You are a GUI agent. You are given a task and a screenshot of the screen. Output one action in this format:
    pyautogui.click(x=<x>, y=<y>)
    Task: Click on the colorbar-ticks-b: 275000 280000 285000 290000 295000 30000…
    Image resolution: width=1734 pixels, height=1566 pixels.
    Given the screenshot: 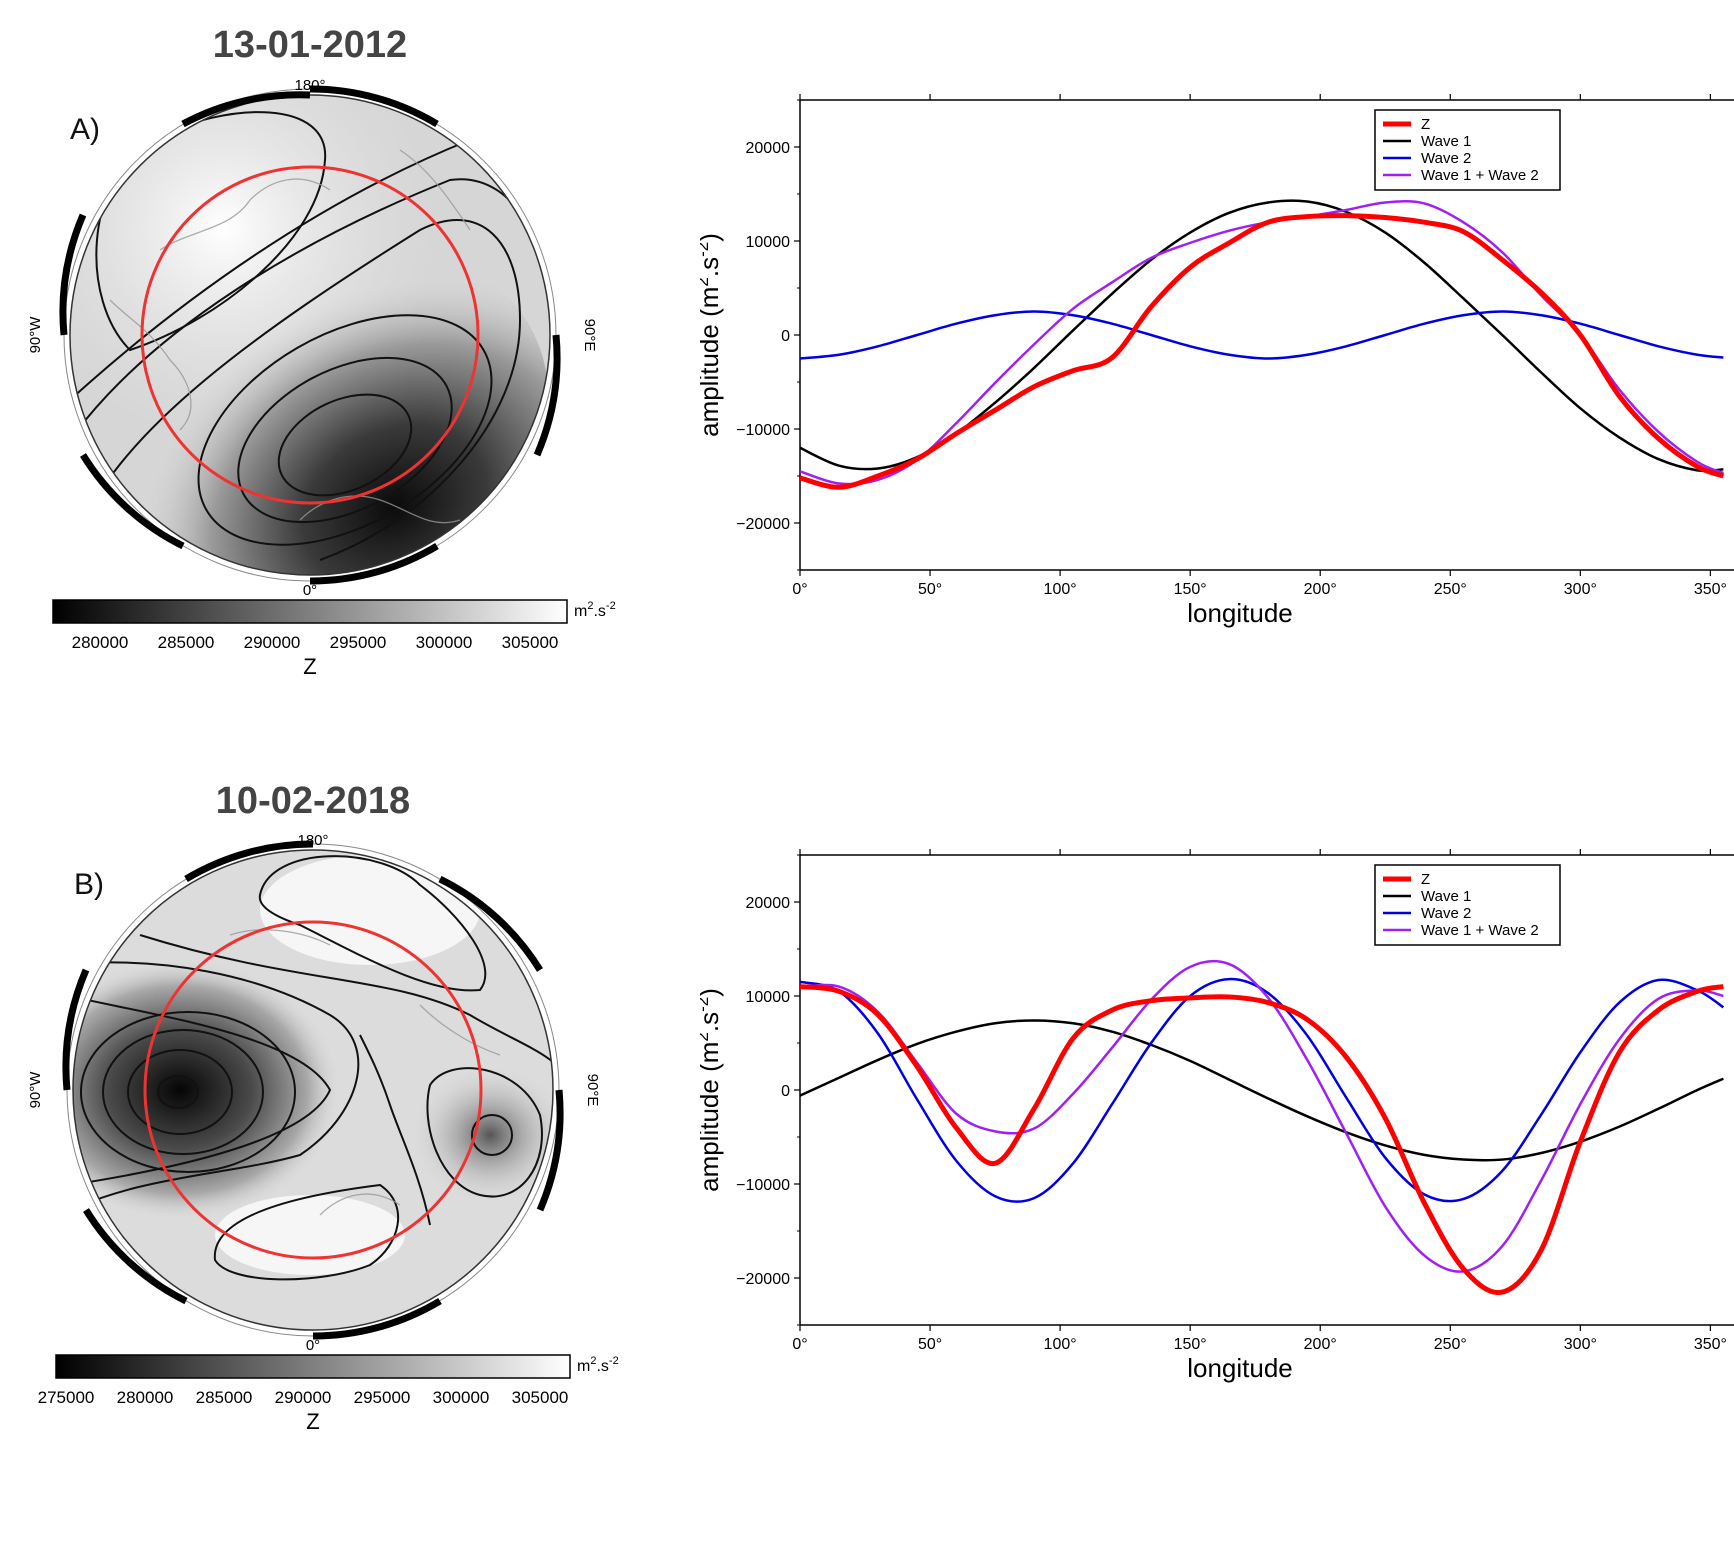 What is the action you would take?
    pyautogui.click(x=303, y=1397)
    